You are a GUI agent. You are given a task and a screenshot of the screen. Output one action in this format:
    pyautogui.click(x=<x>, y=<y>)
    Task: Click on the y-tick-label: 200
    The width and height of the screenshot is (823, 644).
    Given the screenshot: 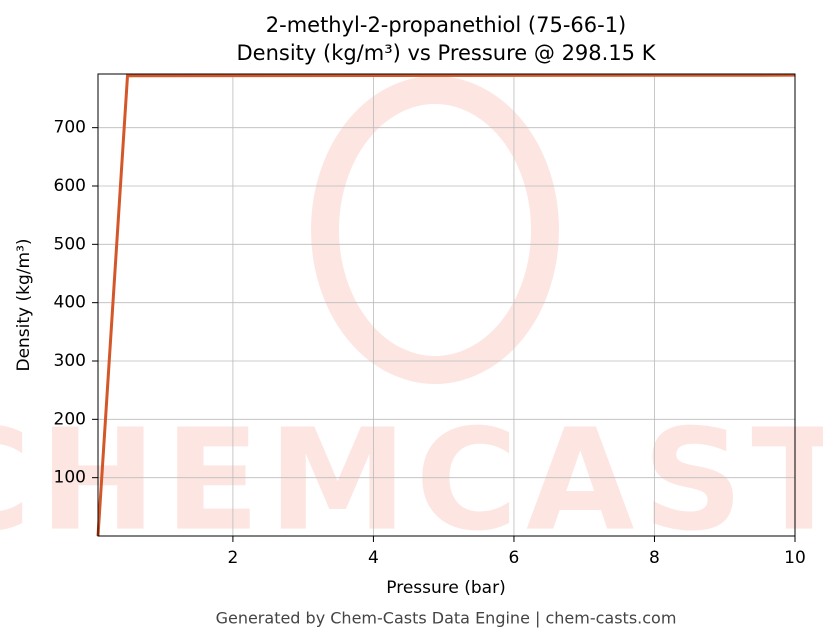 What is the action you would take?
    pyautogui.click(x=70, y=419)
    